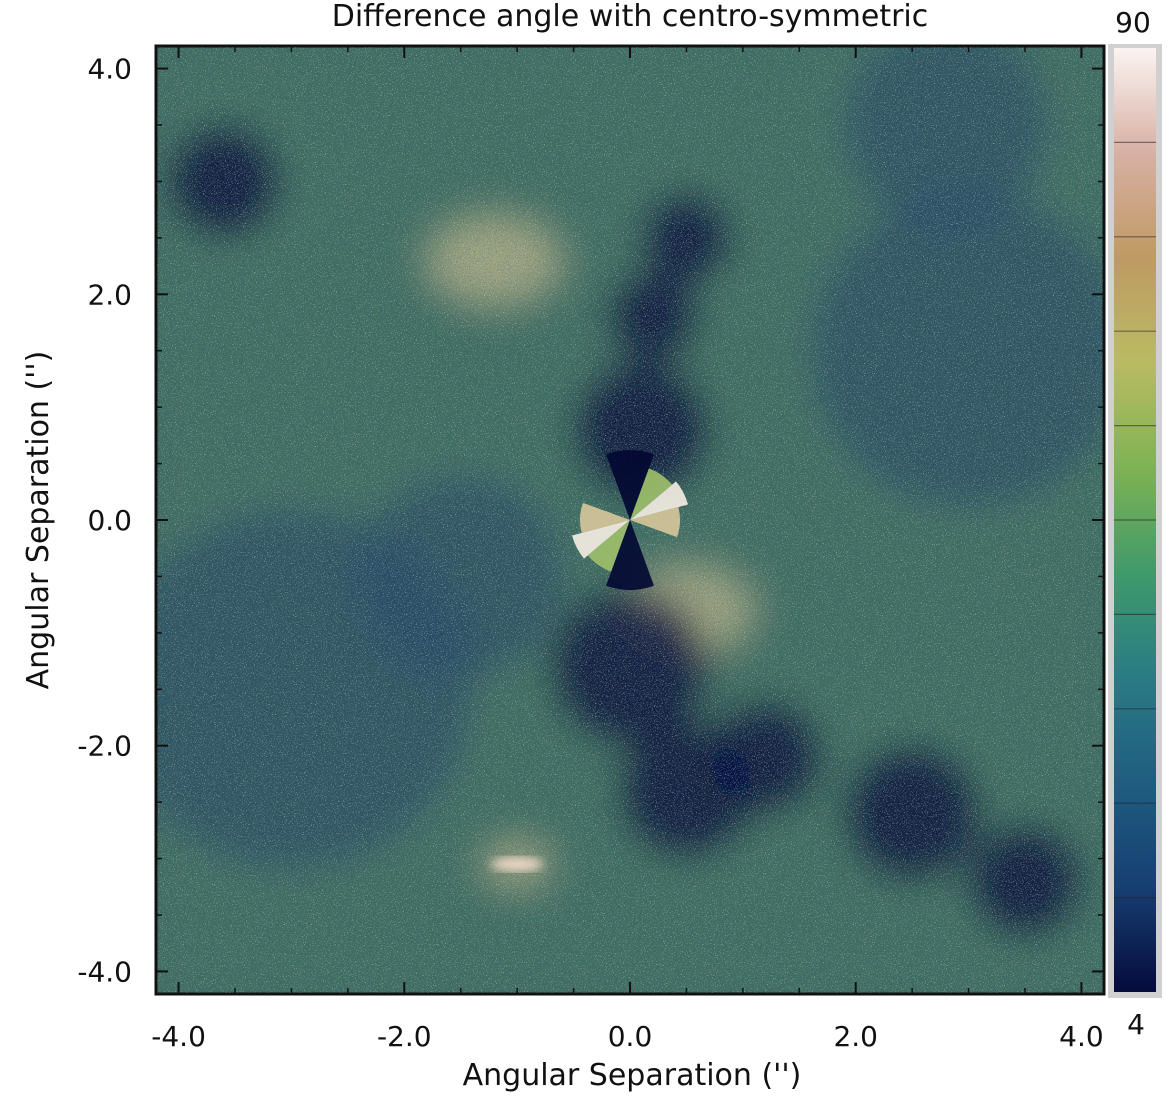 This screenshot has height=1097, width=1169. Describe the element at coordinates (517, 864) in the screenshot. I see `bright-streak` at that location.